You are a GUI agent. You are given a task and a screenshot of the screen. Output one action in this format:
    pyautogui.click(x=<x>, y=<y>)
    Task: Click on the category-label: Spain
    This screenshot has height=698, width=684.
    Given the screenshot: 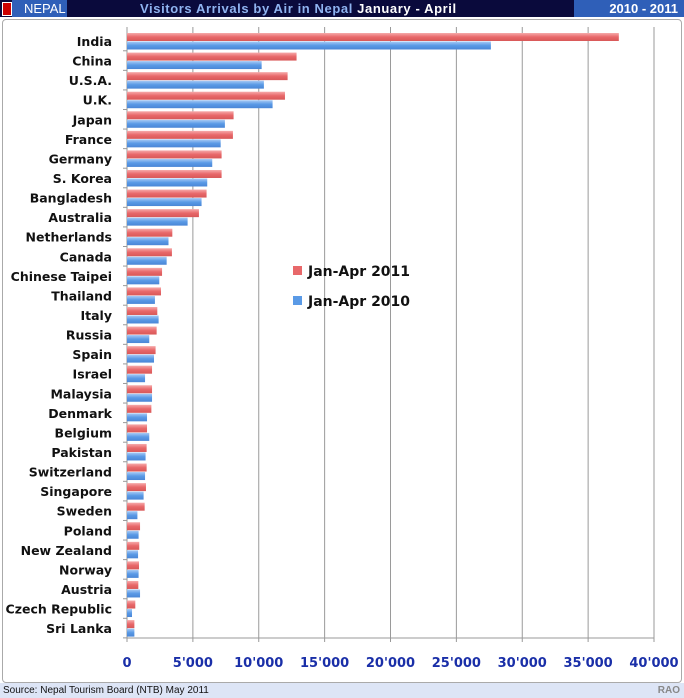 What is the action you would take?
    pyautogui.click(x=92, y=354)
    